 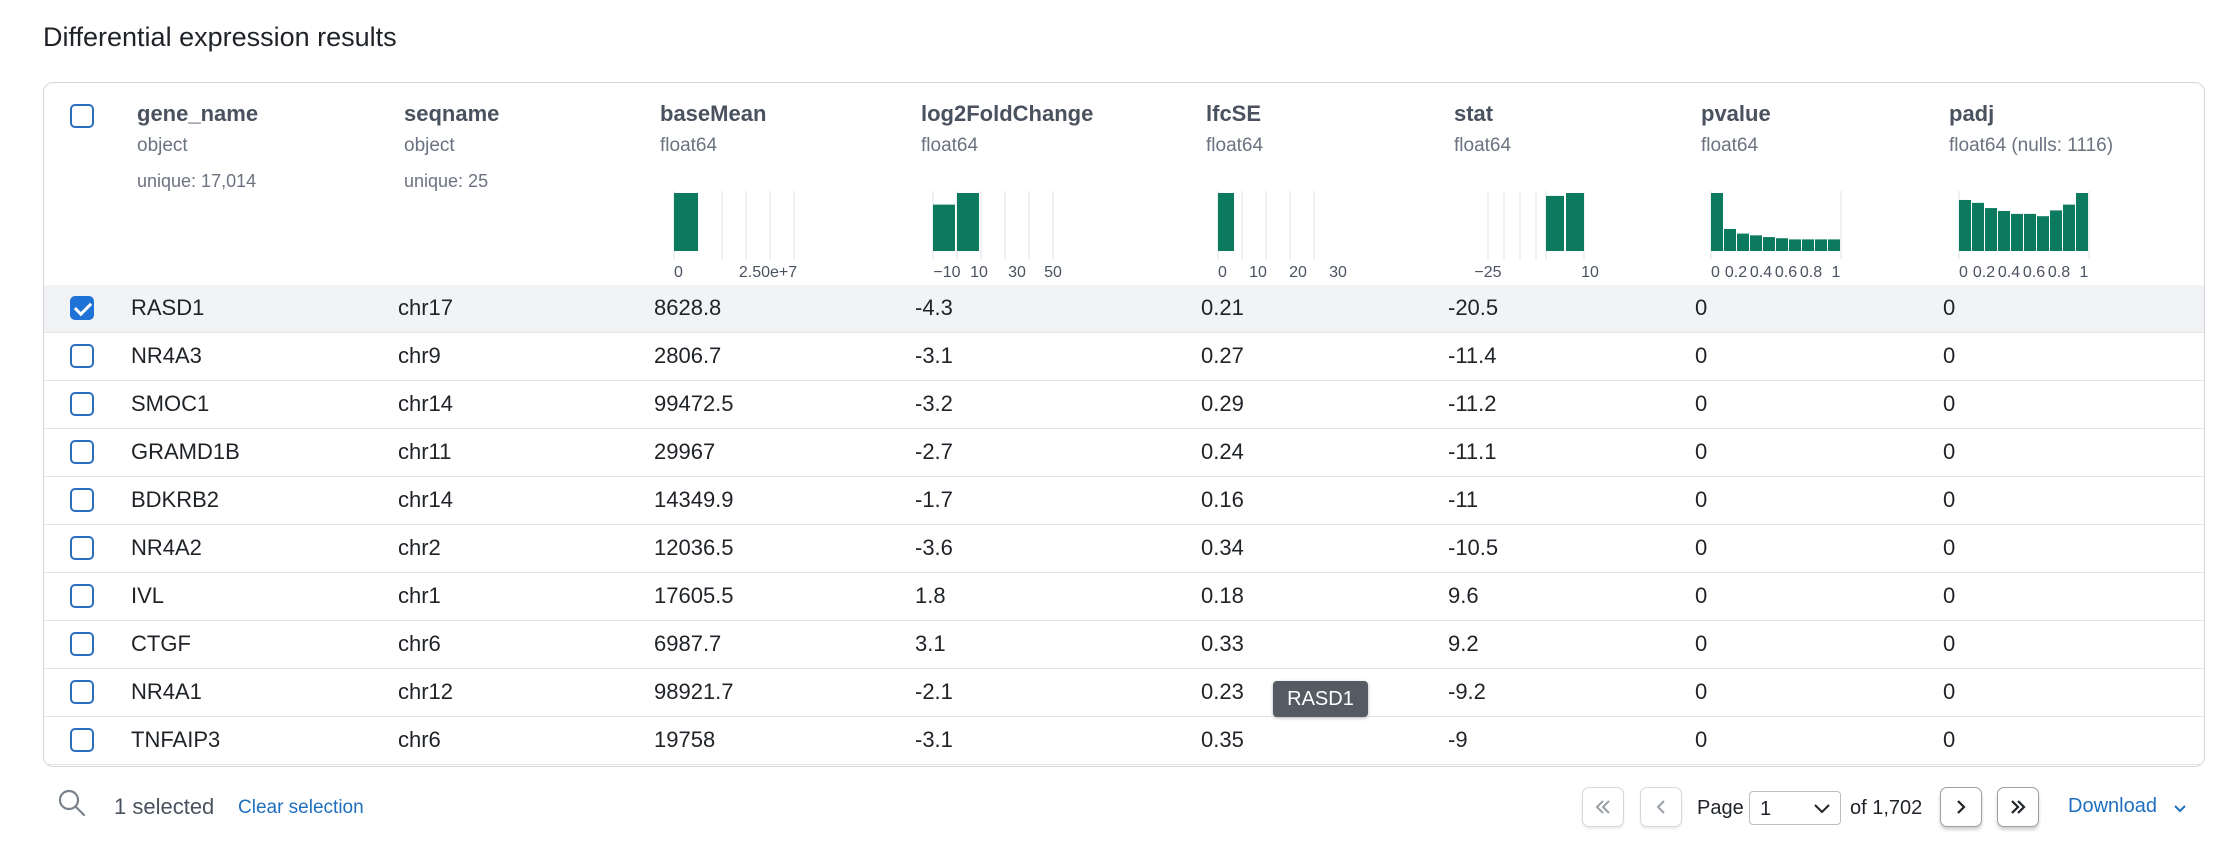 I want to click on cell-log2foldchange: 3.1, so click(x=930, y=643).